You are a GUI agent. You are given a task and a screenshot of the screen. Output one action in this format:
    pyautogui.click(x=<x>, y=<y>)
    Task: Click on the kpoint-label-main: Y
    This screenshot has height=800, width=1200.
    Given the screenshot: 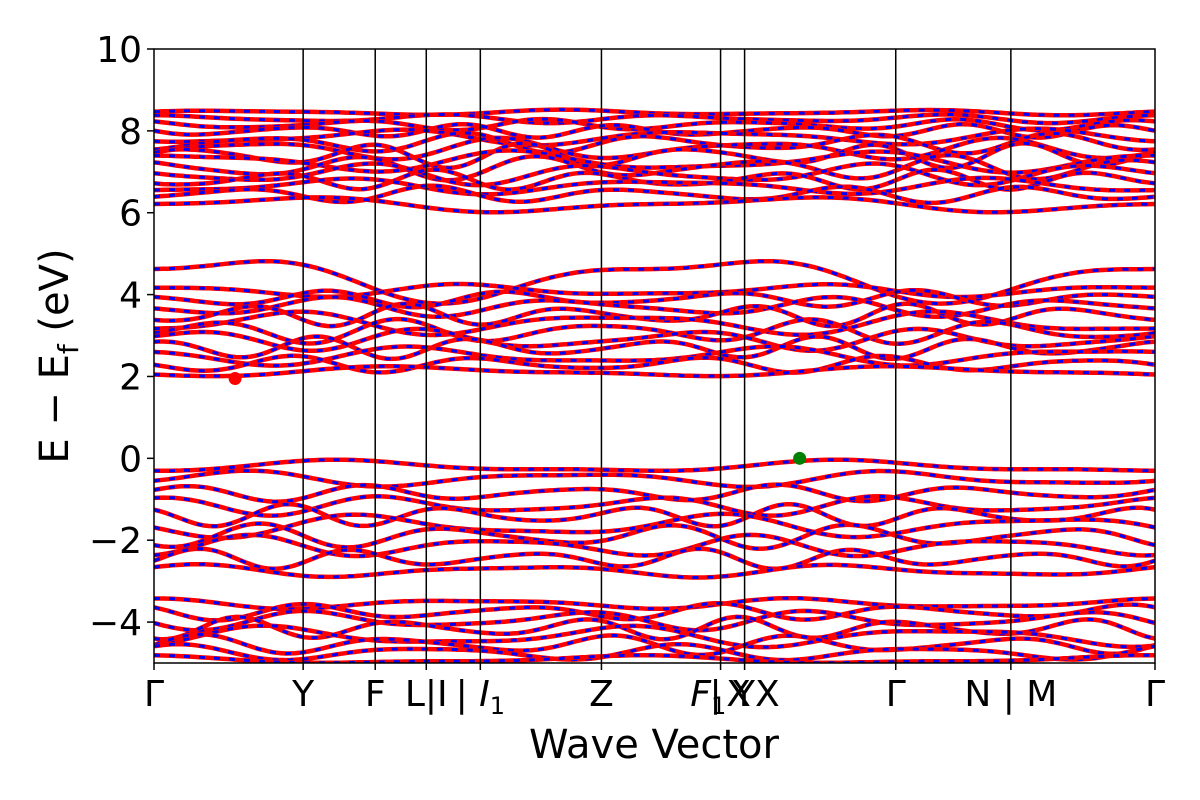 What is the action you would take?
    pyautogui.click(x=303, y=694)
    